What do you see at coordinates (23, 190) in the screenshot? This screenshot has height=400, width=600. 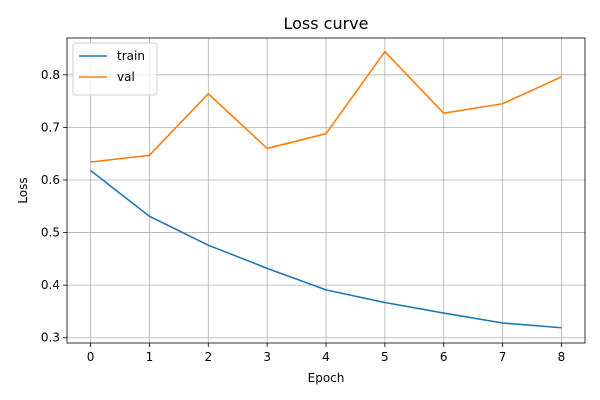 I see `y-axis-label: Loss` at bounding box center [23, 190].